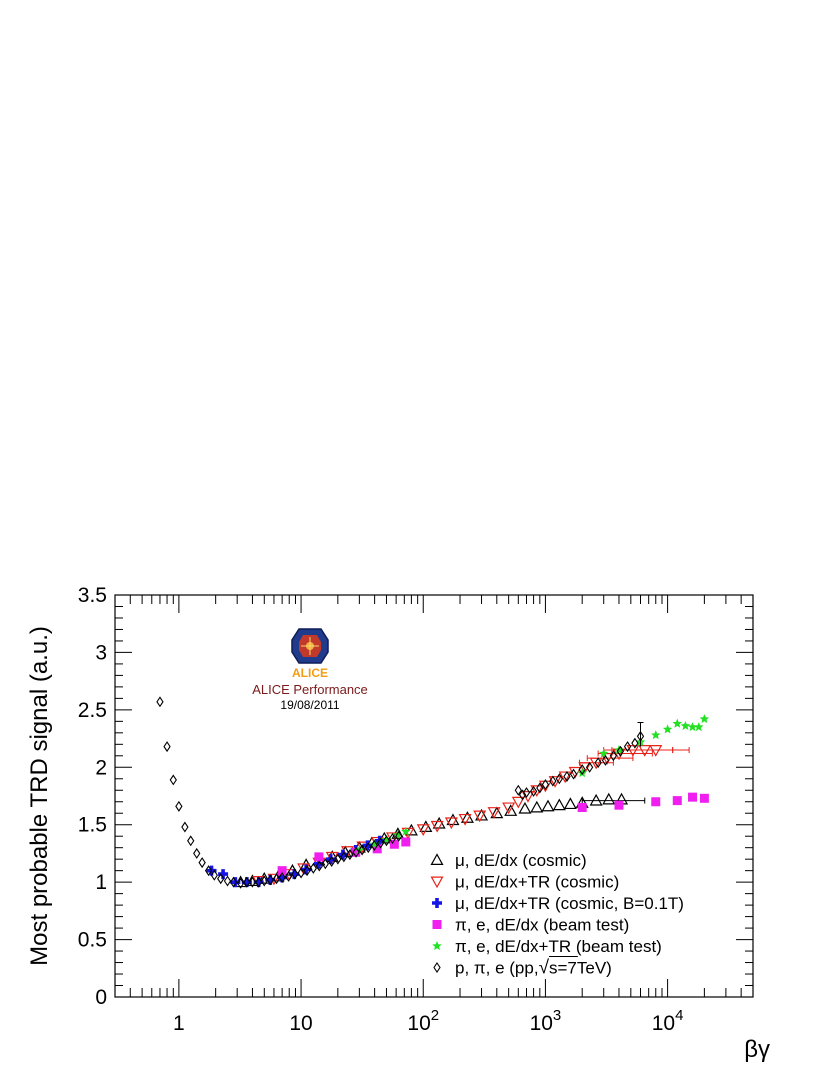 The height and width of the screenshot is (1075, 830). I want to click on alice-logo-text: ALICE, so click(310, 673).